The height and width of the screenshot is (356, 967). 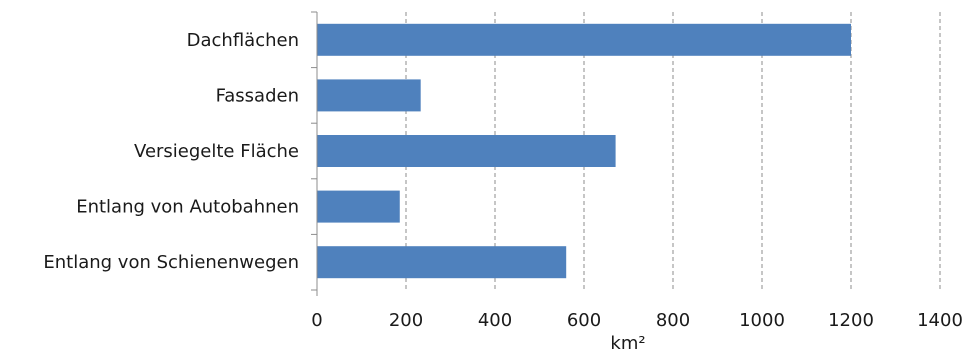 What do you see at coordinates (216, 151) in the screenshot?
I see `category-label-2: Versiegelte Fläche` at bounding box center [216, 151].